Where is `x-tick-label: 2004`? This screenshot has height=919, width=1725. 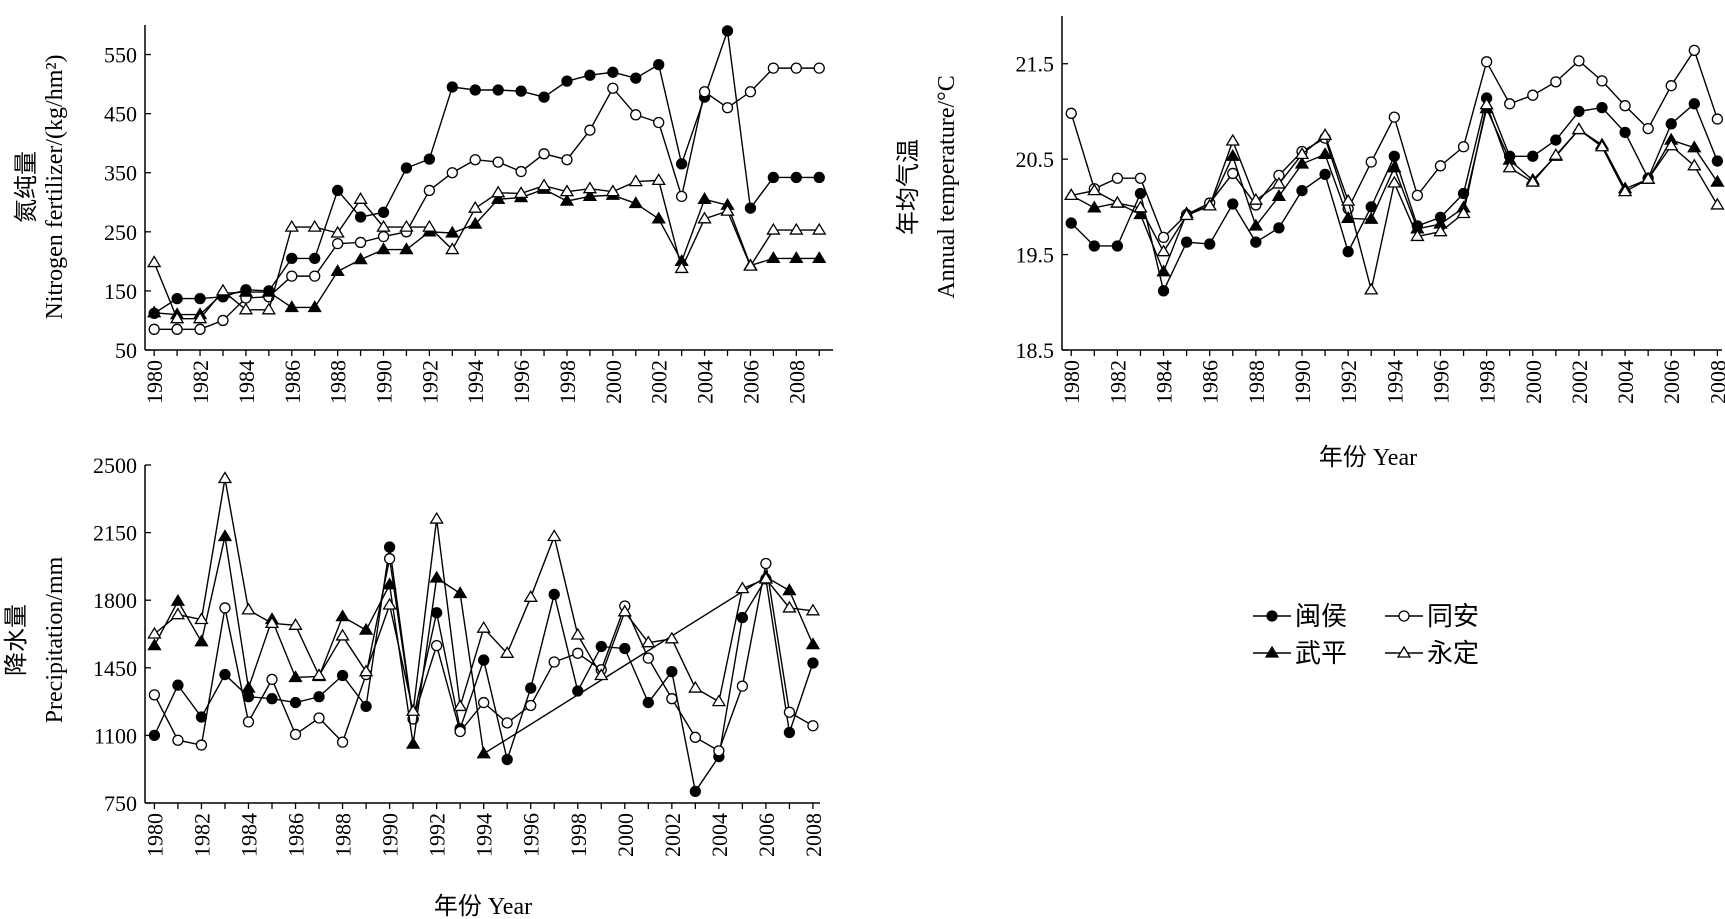
x-tick-label: 2004 is located at coordinates (719, 835).